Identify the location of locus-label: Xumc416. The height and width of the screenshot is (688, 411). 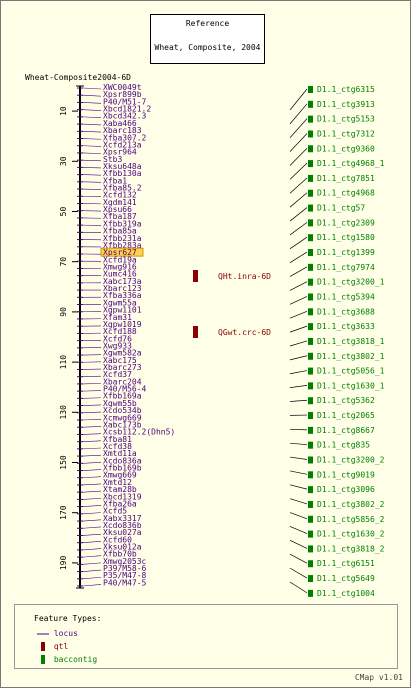
(120, 274).